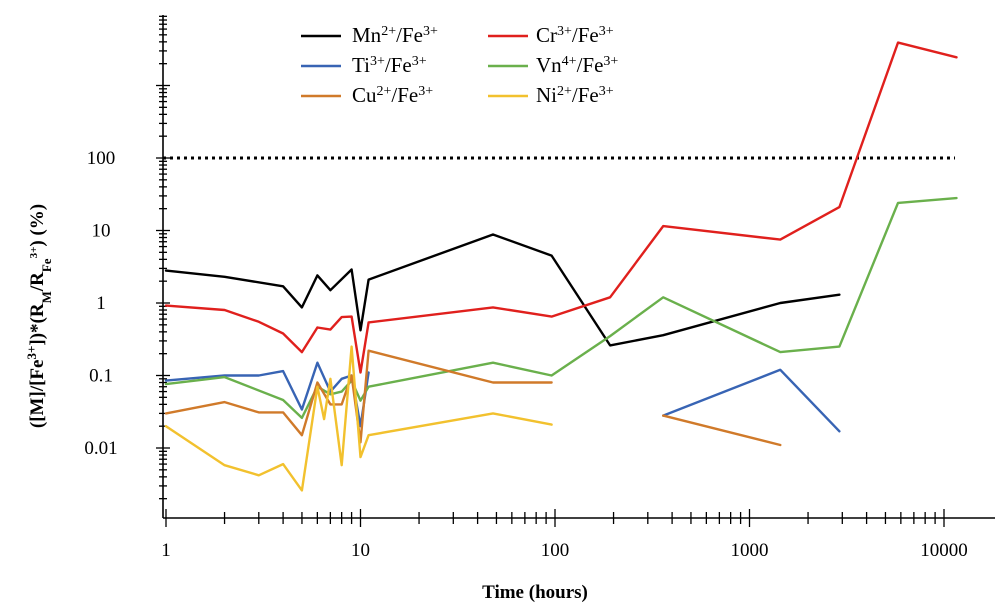 Image resolution: width=999 pixels, height=613 pixels. I want to click on legend-item-cr: Cr3+/Fe3+, so click(551, 35).